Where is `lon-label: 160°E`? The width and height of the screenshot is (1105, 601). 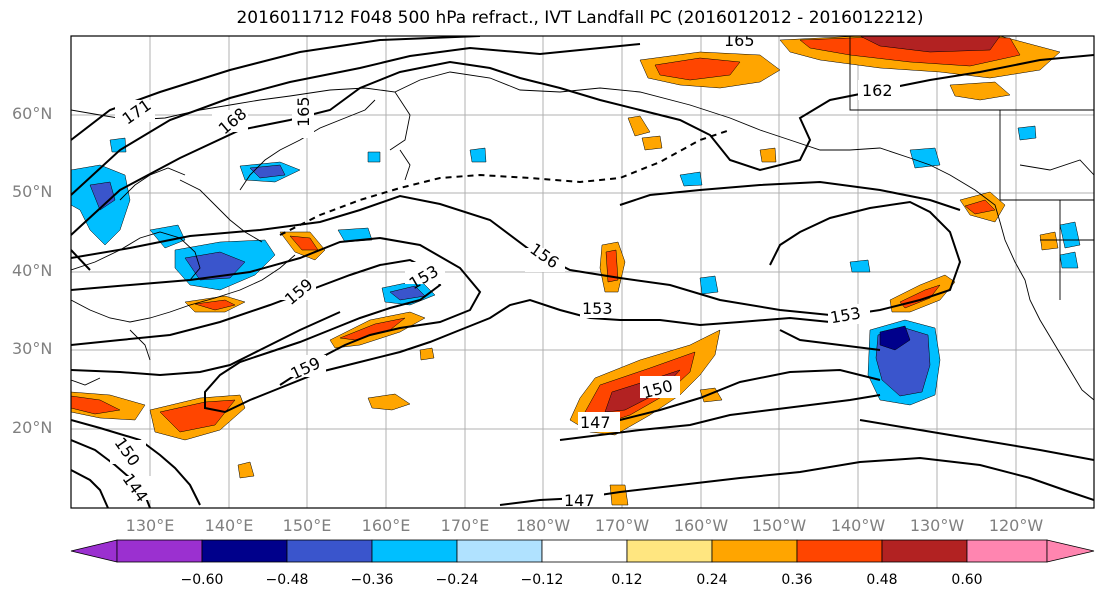
lon-label: 160°E is located at coordinates (386, 525).